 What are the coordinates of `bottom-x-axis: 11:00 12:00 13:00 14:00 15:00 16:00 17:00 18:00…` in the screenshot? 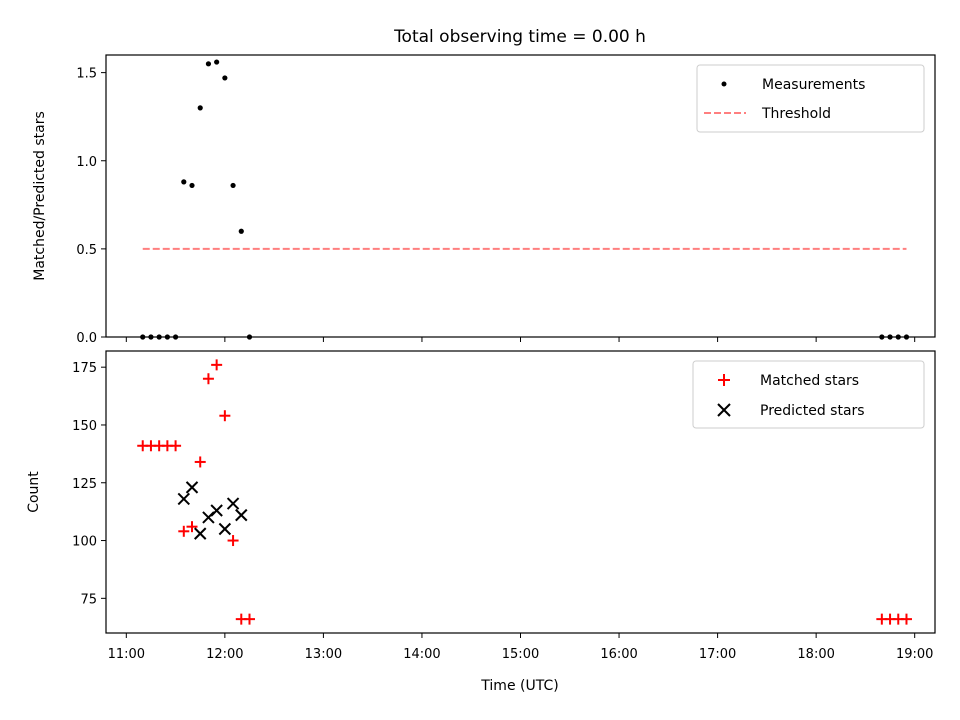 It's located at (520, 647).